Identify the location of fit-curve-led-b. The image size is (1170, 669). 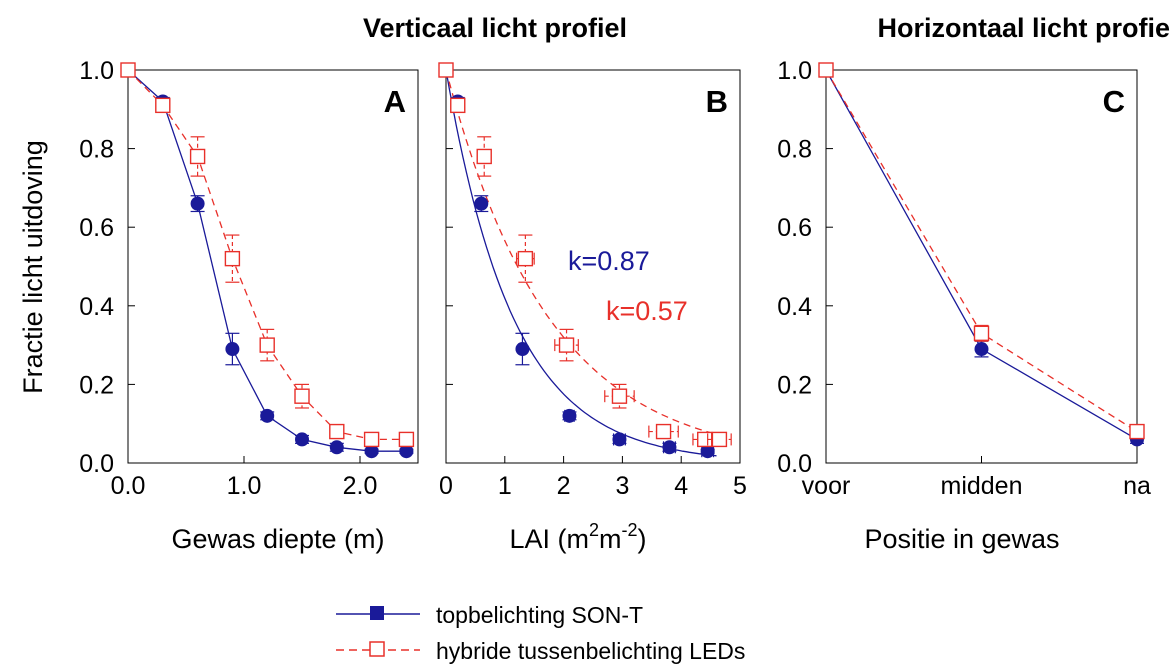
(581, 252).